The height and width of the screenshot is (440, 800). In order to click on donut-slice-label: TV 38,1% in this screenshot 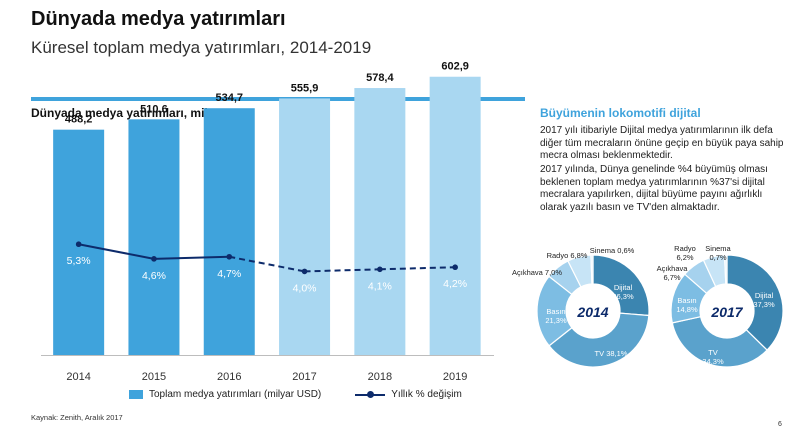, I will do `click(611, 353)`.